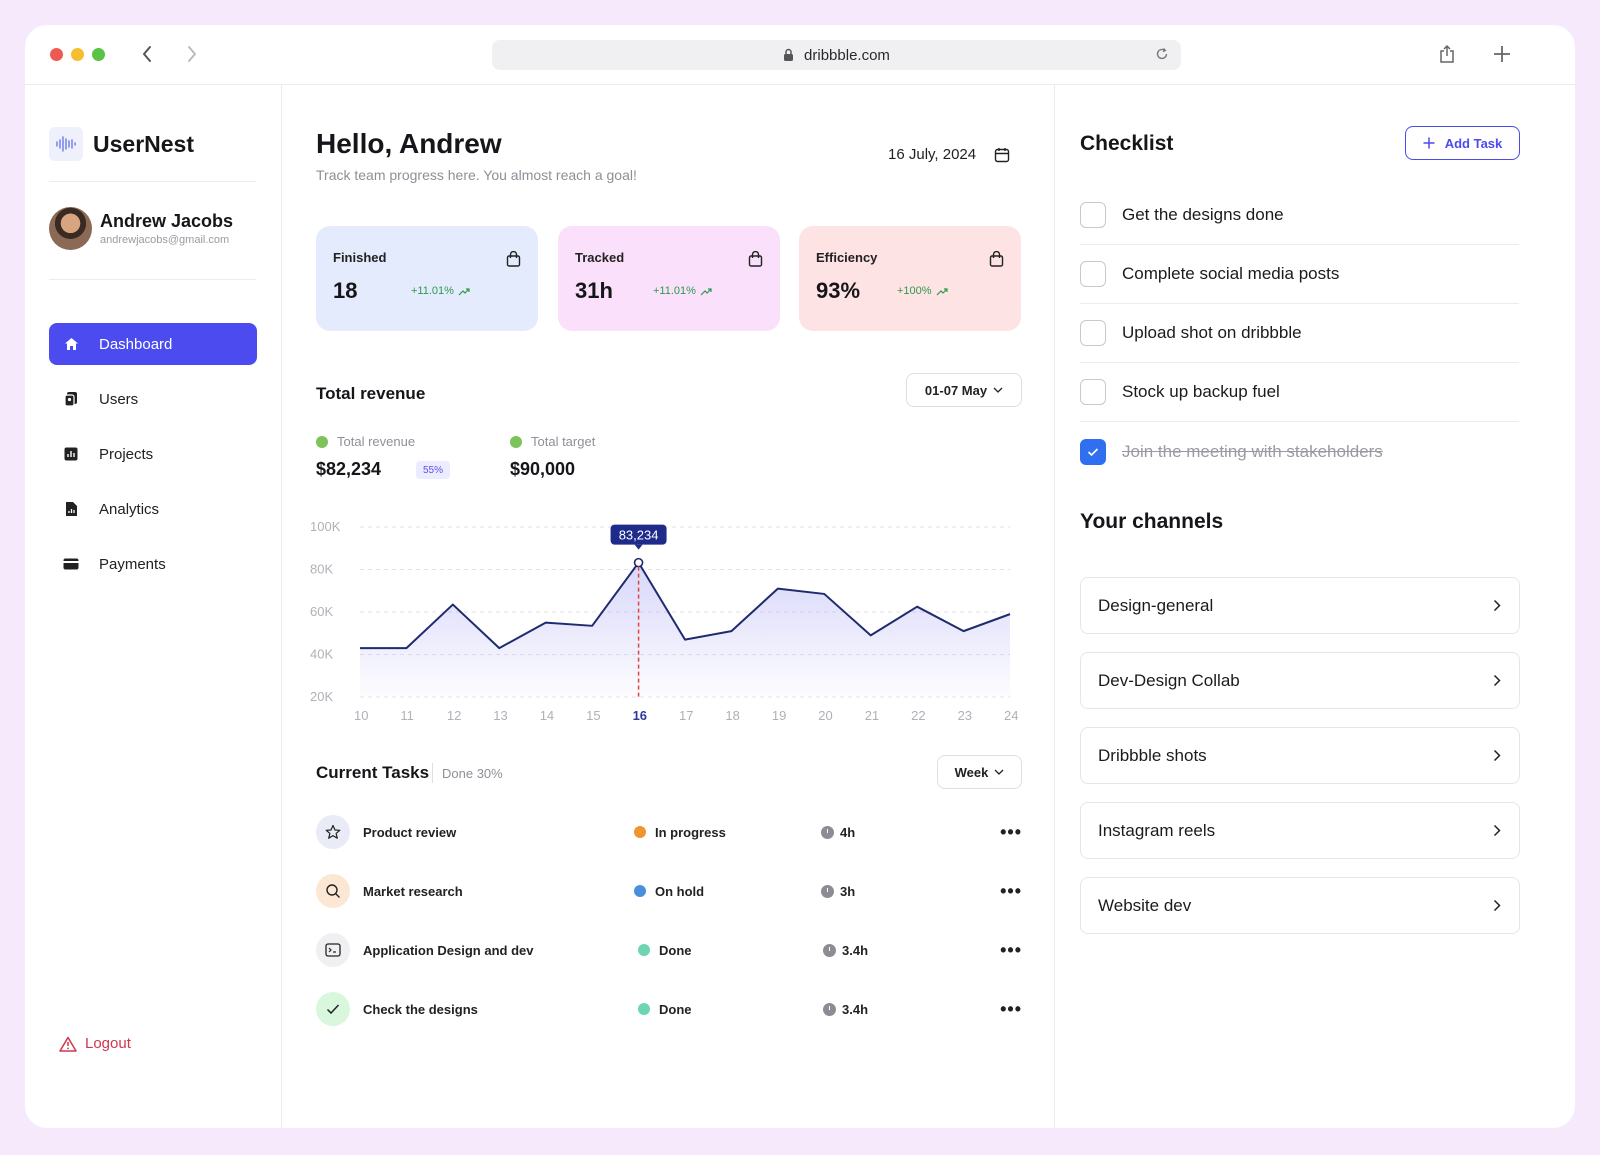 The height and width of the screenshot is (1155, 1600). I want to click on star-icon, so click(333, 832).